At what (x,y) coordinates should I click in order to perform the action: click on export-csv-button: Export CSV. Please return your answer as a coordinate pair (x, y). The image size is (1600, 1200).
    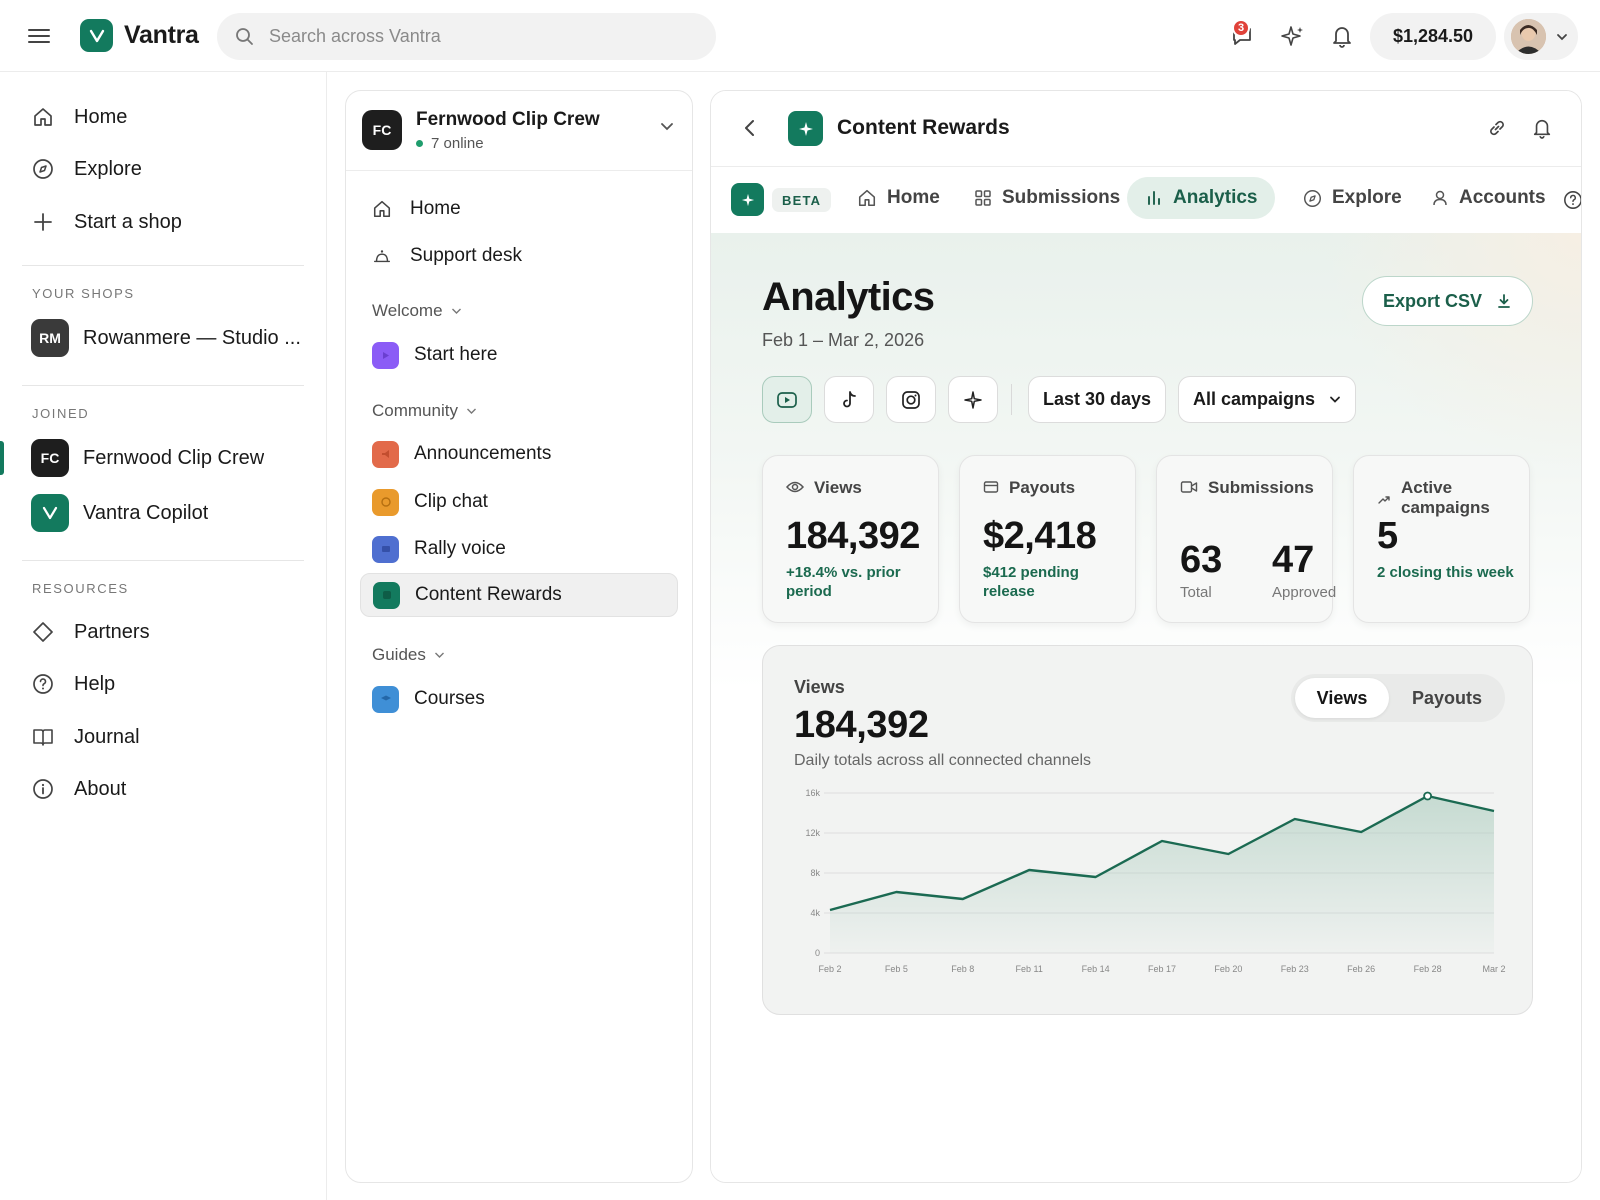
    Looking at the image, I should click on (1447, 301).